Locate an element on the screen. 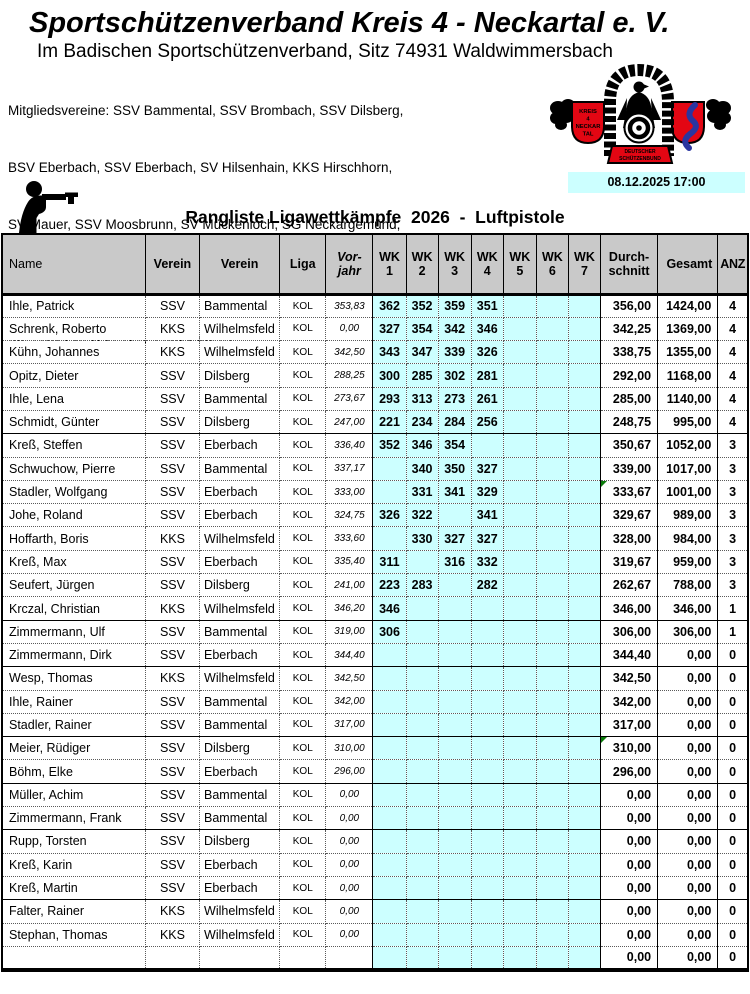 Image resolution: width=750 pixels, height=994 pixels. cell-name: Kreß, Karin is located at coordinates (74, 865).